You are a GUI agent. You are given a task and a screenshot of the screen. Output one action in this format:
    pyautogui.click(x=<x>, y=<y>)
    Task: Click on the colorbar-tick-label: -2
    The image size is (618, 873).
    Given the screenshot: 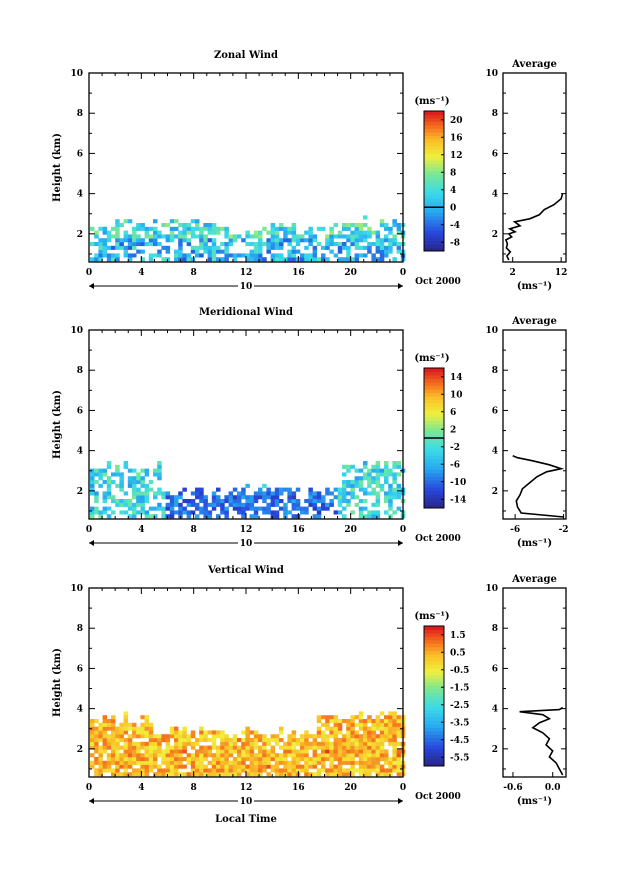 What is the action you would take?
    pyautogui.click(x=455, y=448)
    